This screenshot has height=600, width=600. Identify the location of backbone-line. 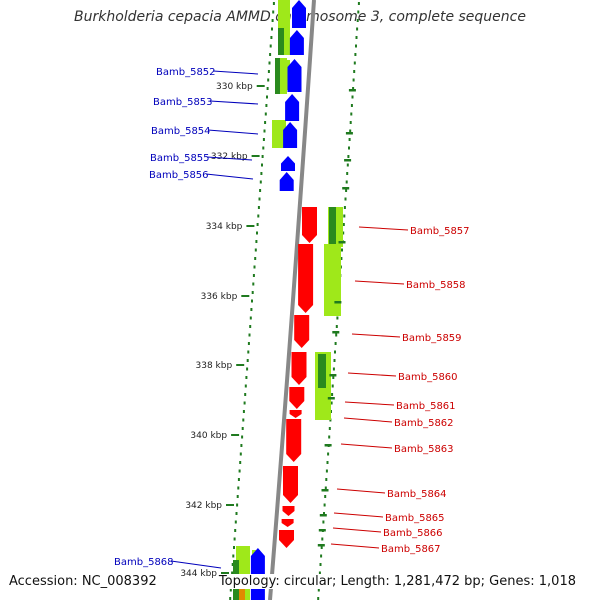
(292, 300).